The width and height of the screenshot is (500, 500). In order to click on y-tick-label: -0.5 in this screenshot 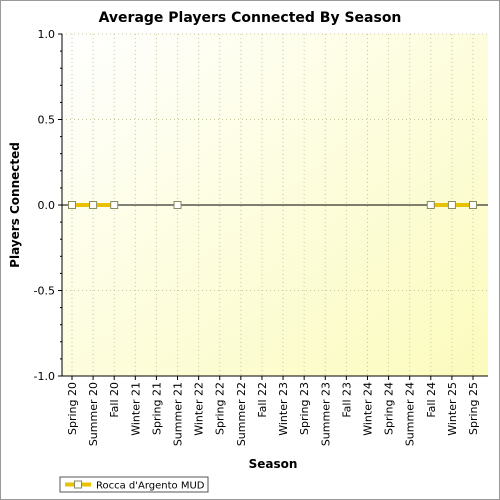, I will do `click(44, 291)`.